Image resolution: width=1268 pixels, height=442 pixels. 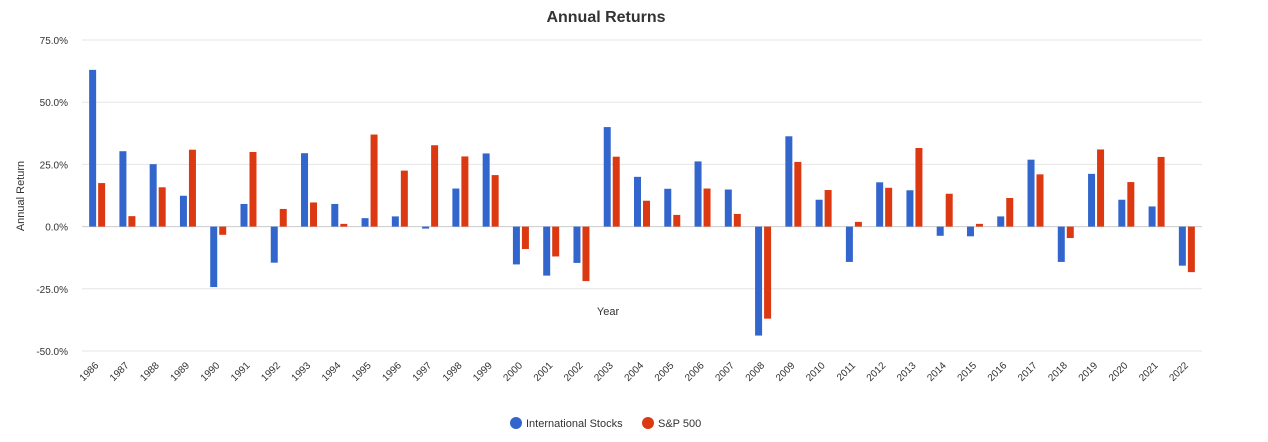 I want to click on legend-item-sp500: S&P 500, so click(x=671, y=423).